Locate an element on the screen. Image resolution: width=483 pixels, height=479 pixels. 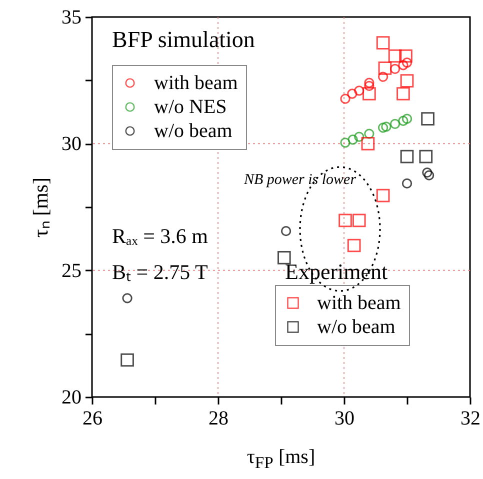
x-tick-label: 26 is located at coordinates (92, 419).